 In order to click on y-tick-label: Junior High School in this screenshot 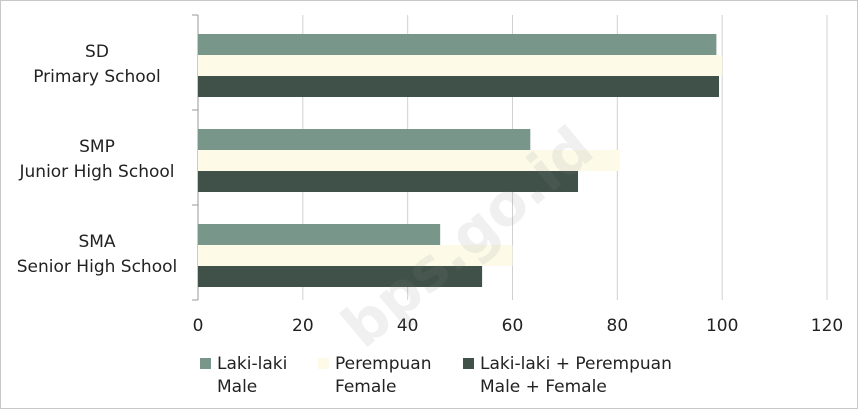, I will do `click(97, 172)`.